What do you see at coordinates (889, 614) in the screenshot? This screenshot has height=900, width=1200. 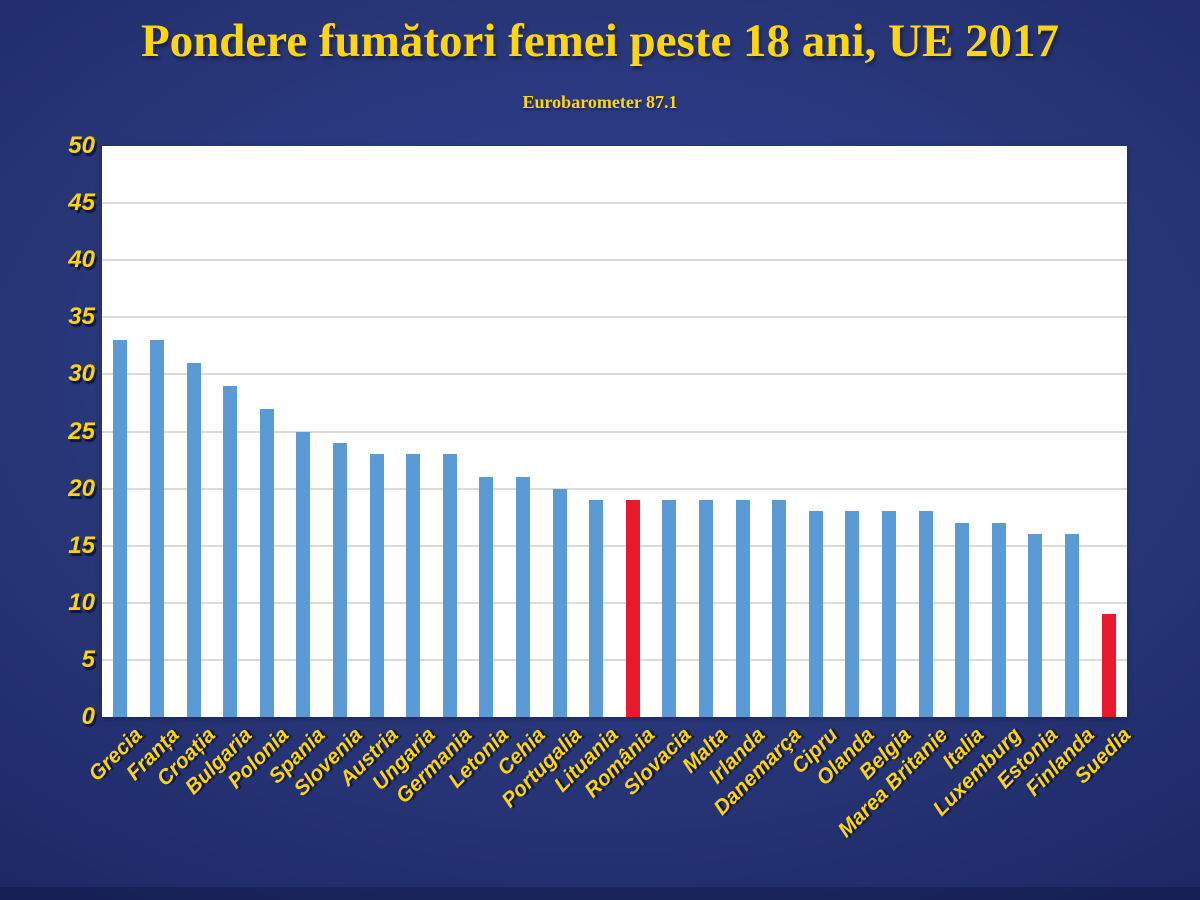 I see `bar-belgia` at bounding box center [889, 614].